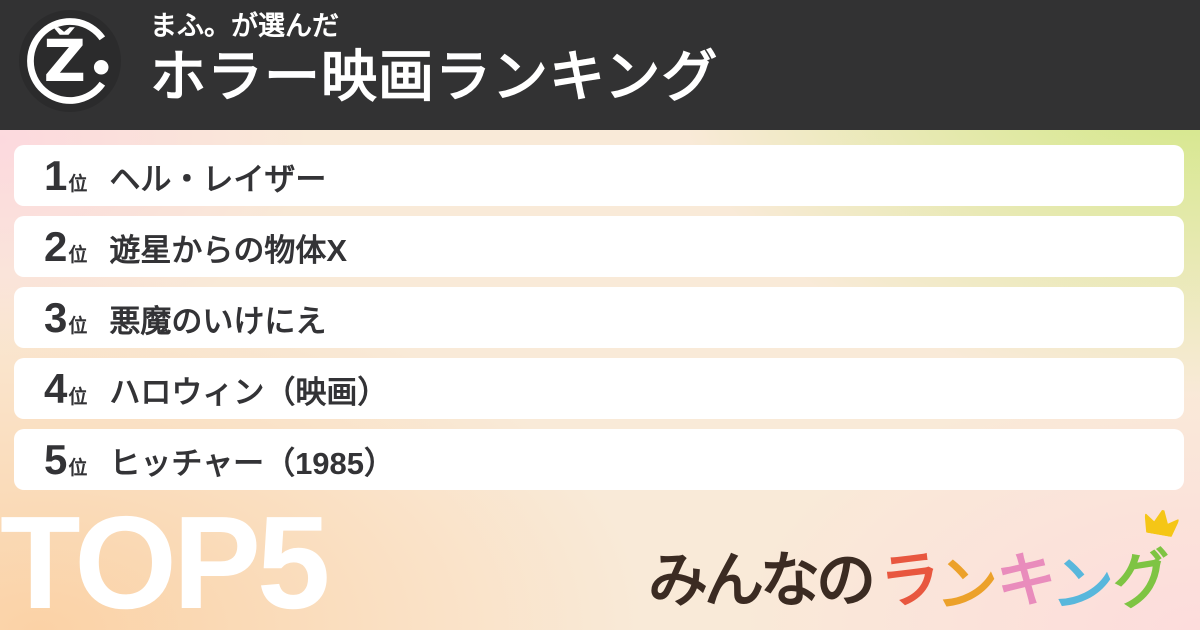  I want to click on movie-title: 悪魔のいけにえ, so click(218, 321).